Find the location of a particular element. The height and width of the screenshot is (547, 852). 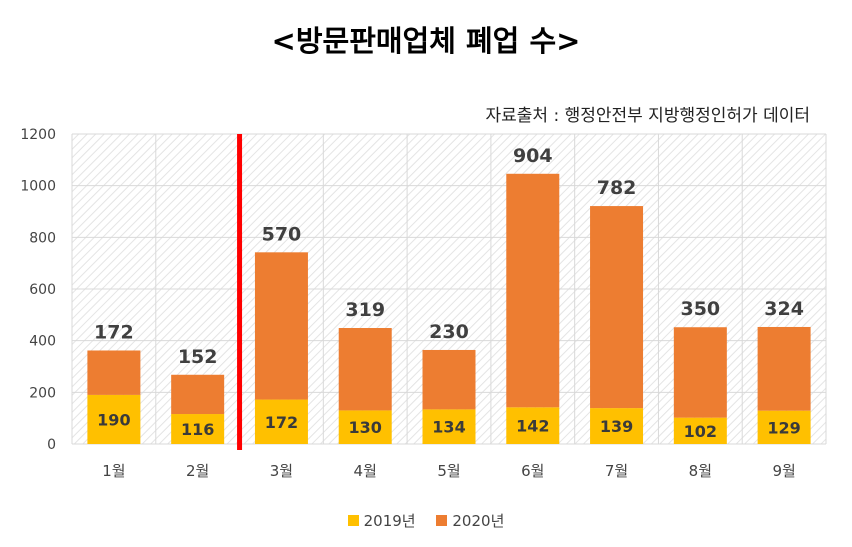

data-label-2020: 172 is located at coordinates (114, 332).